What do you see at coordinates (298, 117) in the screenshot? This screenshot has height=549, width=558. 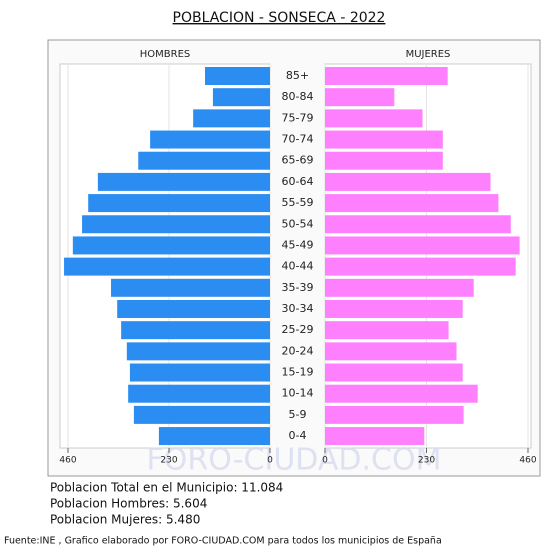 I see `age-label: 75-79` at bounding box center [298, 117].